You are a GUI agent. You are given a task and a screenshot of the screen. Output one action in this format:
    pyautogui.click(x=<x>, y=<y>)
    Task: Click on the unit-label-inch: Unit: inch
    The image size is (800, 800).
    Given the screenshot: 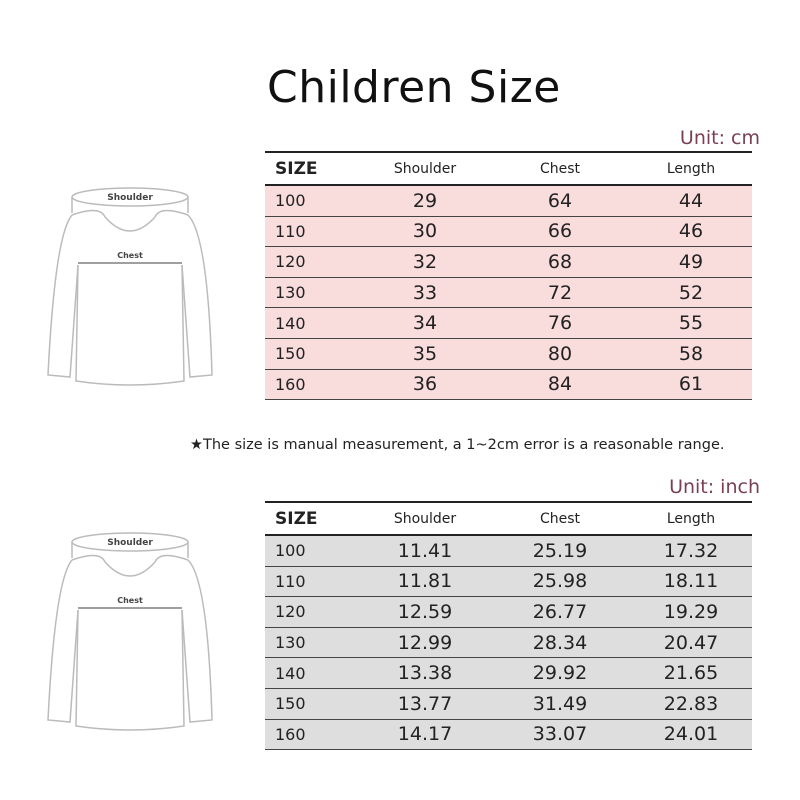 What is the action you would take?
    pyautogui.click(x=714, y=487)
    